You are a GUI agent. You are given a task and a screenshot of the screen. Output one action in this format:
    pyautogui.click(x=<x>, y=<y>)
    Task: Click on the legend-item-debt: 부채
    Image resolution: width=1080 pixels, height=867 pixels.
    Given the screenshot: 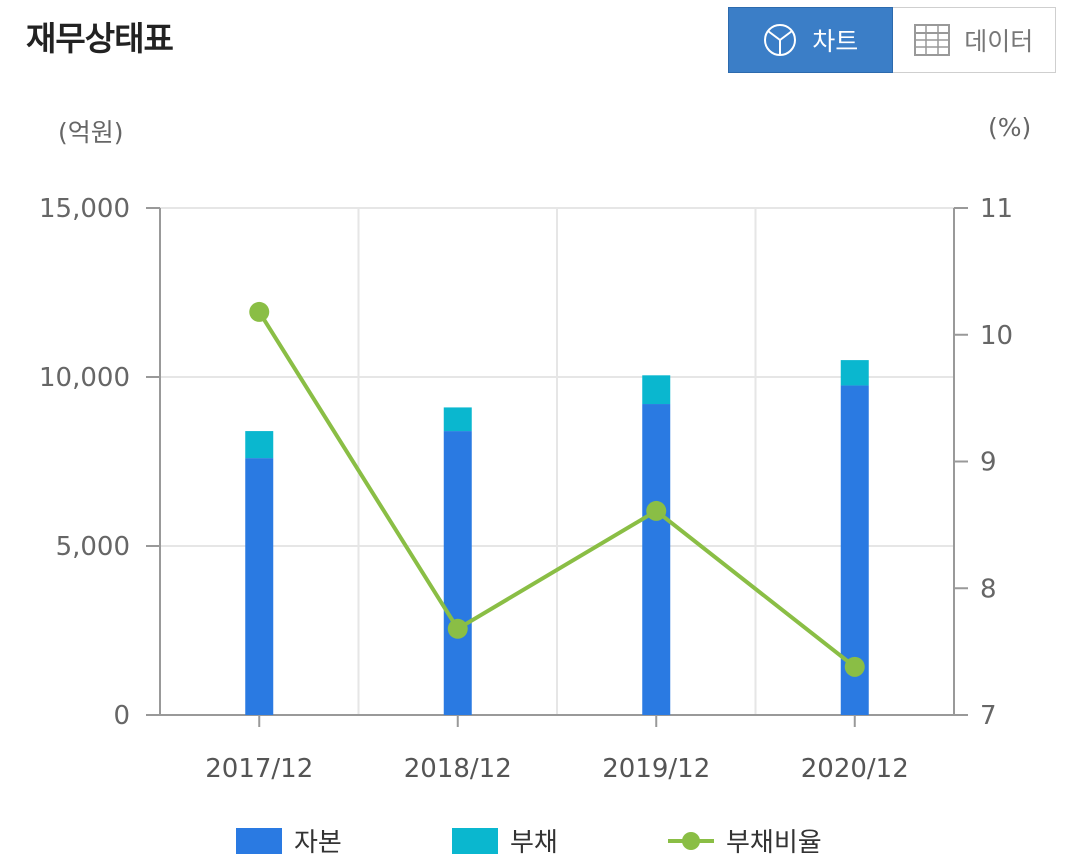 What is the action you would take?
    pyautogui.click(x=505, y=840)
    